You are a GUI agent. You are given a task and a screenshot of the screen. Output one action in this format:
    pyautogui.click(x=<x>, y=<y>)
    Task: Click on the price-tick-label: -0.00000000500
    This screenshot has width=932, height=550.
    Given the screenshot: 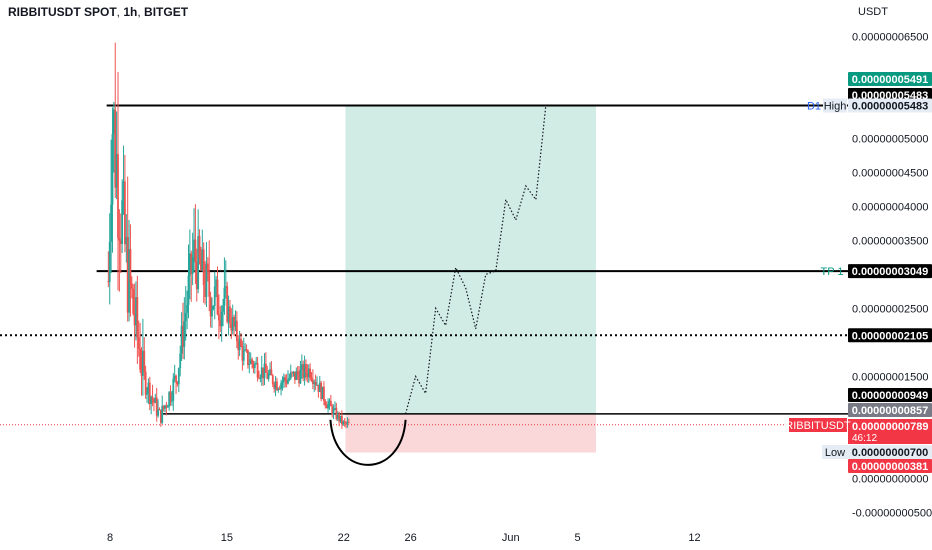 What is the action you would take?
    pyautogui.click(x=892, y=513)
    